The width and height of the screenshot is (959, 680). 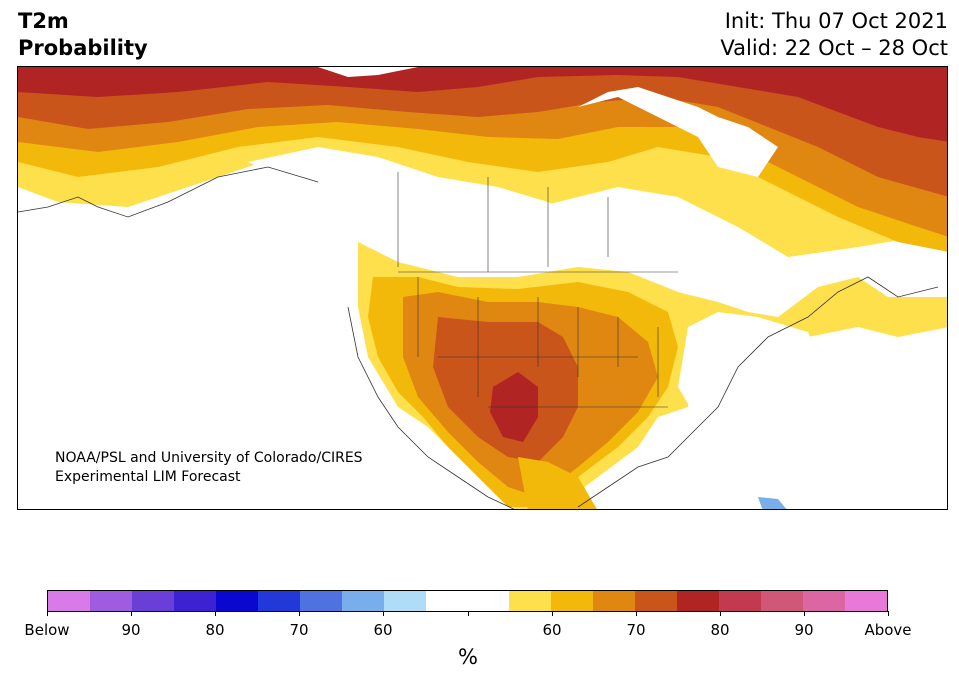 What do you see at coordinates (83, 35) in the screenshot?
I see `title-block: T2m Probability` at bounding box center [83, 35].